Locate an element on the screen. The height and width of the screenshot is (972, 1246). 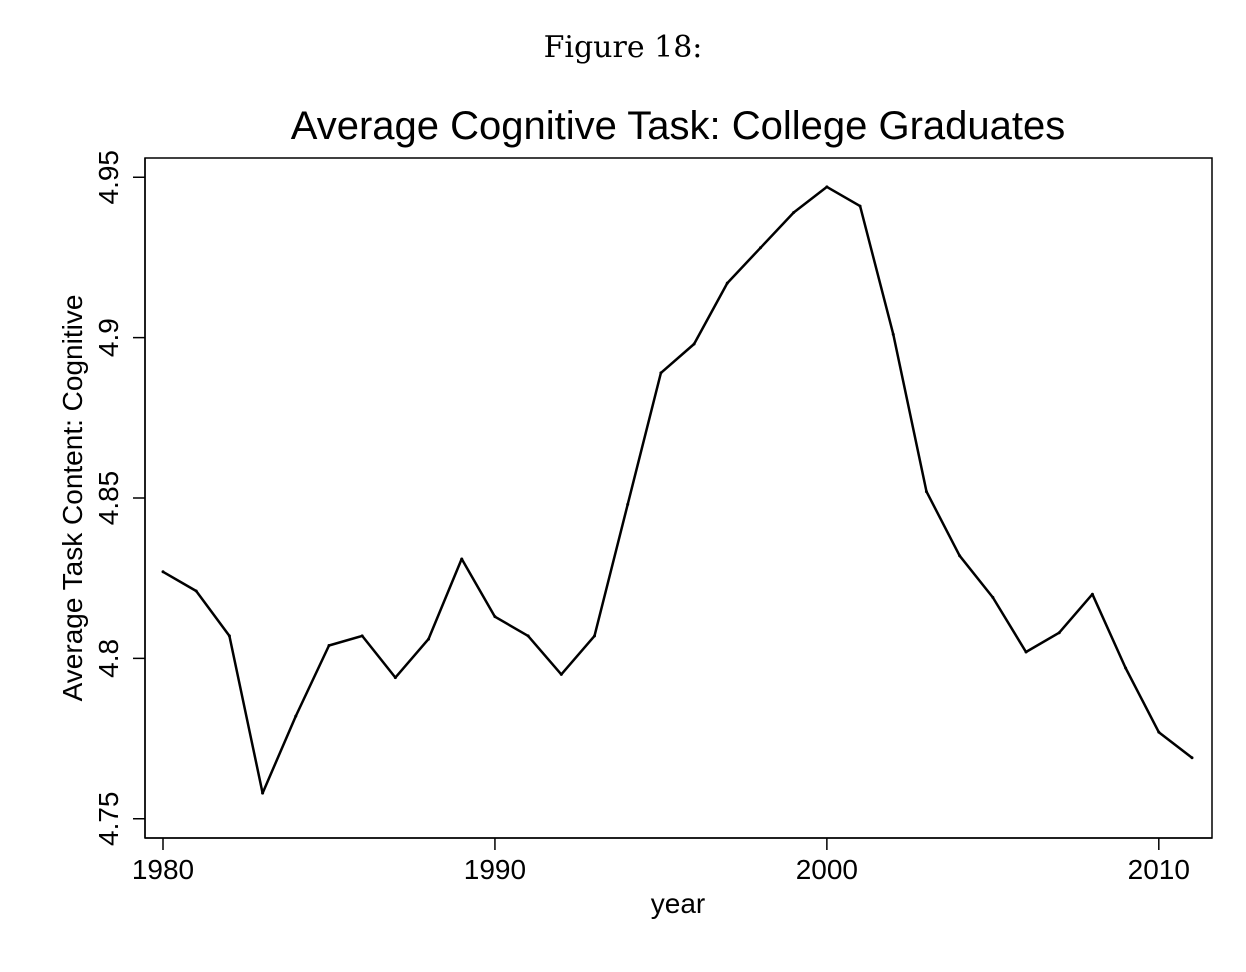
x-axis-label: year is located at coordinates (678, 903).